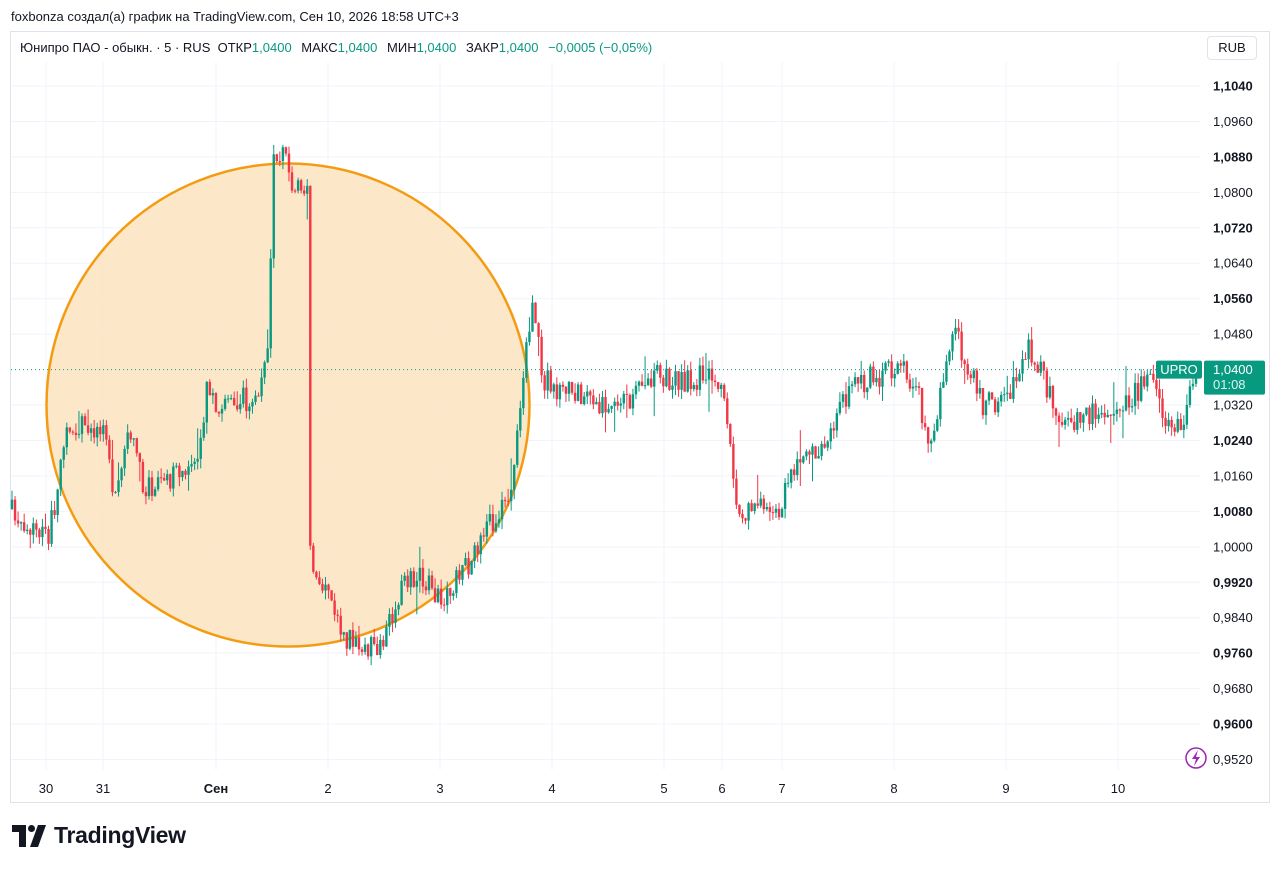 Image resolution: width=1280 pixels, height=870 pixels. Describe the element at coordinates (1005, 788) in the screenshot. I see `x-tick-label: 9` at that location.